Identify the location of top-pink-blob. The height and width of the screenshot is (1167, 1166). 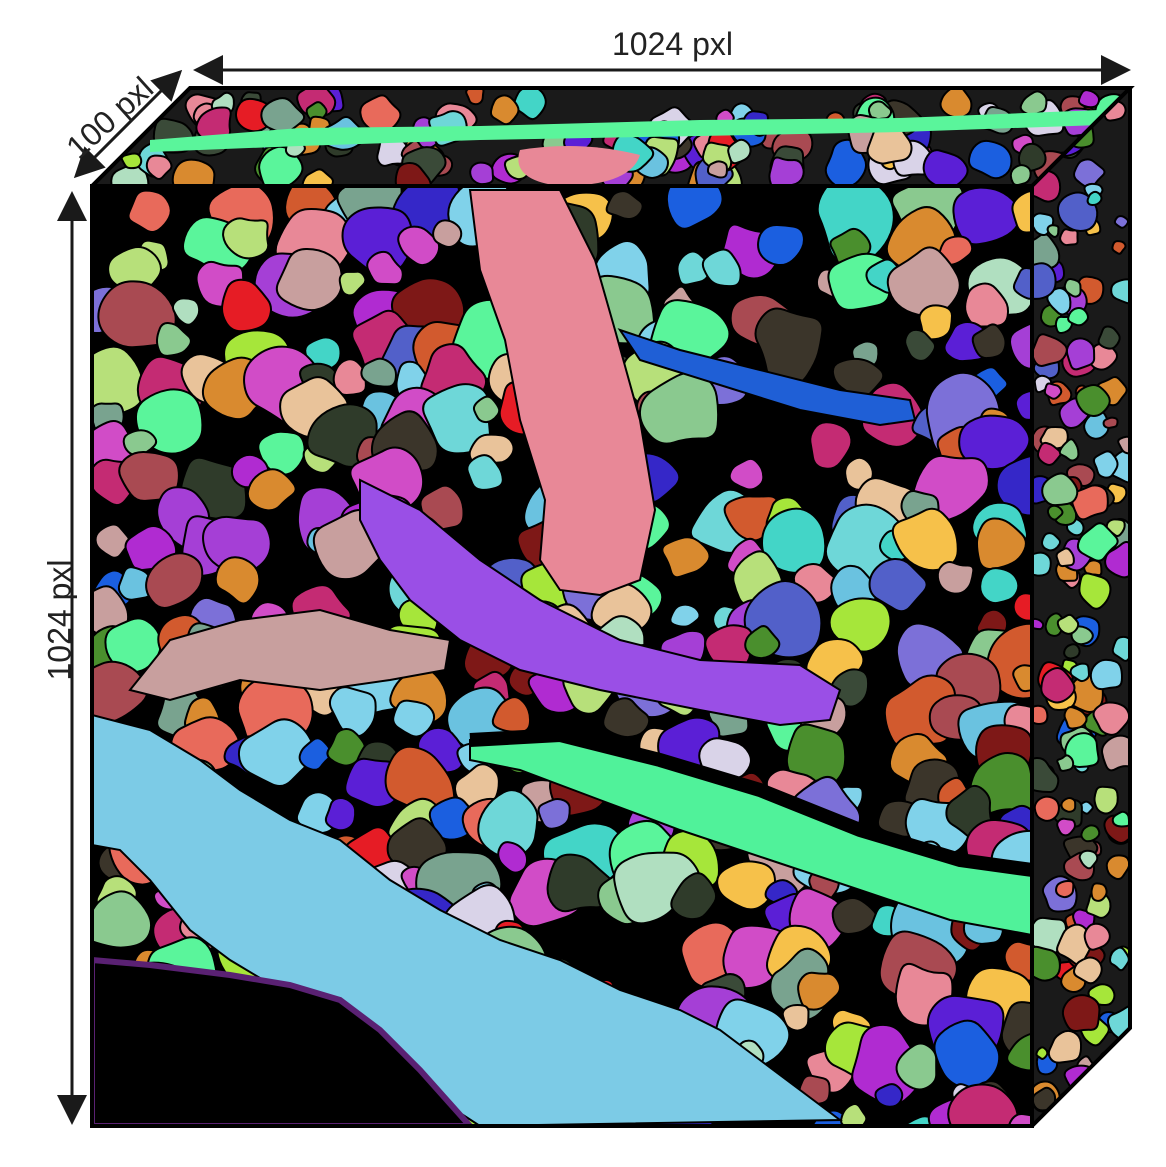
(579, 166).